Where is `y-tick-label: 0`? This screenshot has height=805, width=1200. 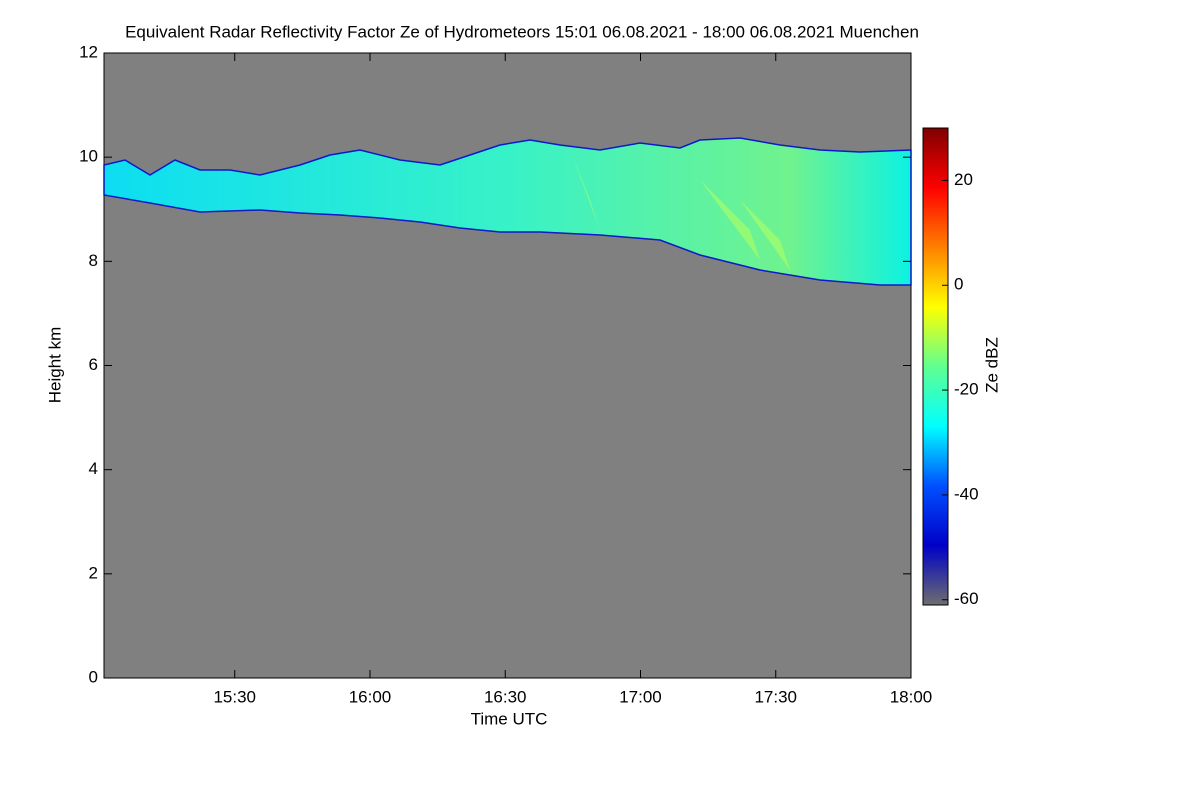 y-tick-label: 0 is located at coordinates (93, 676).